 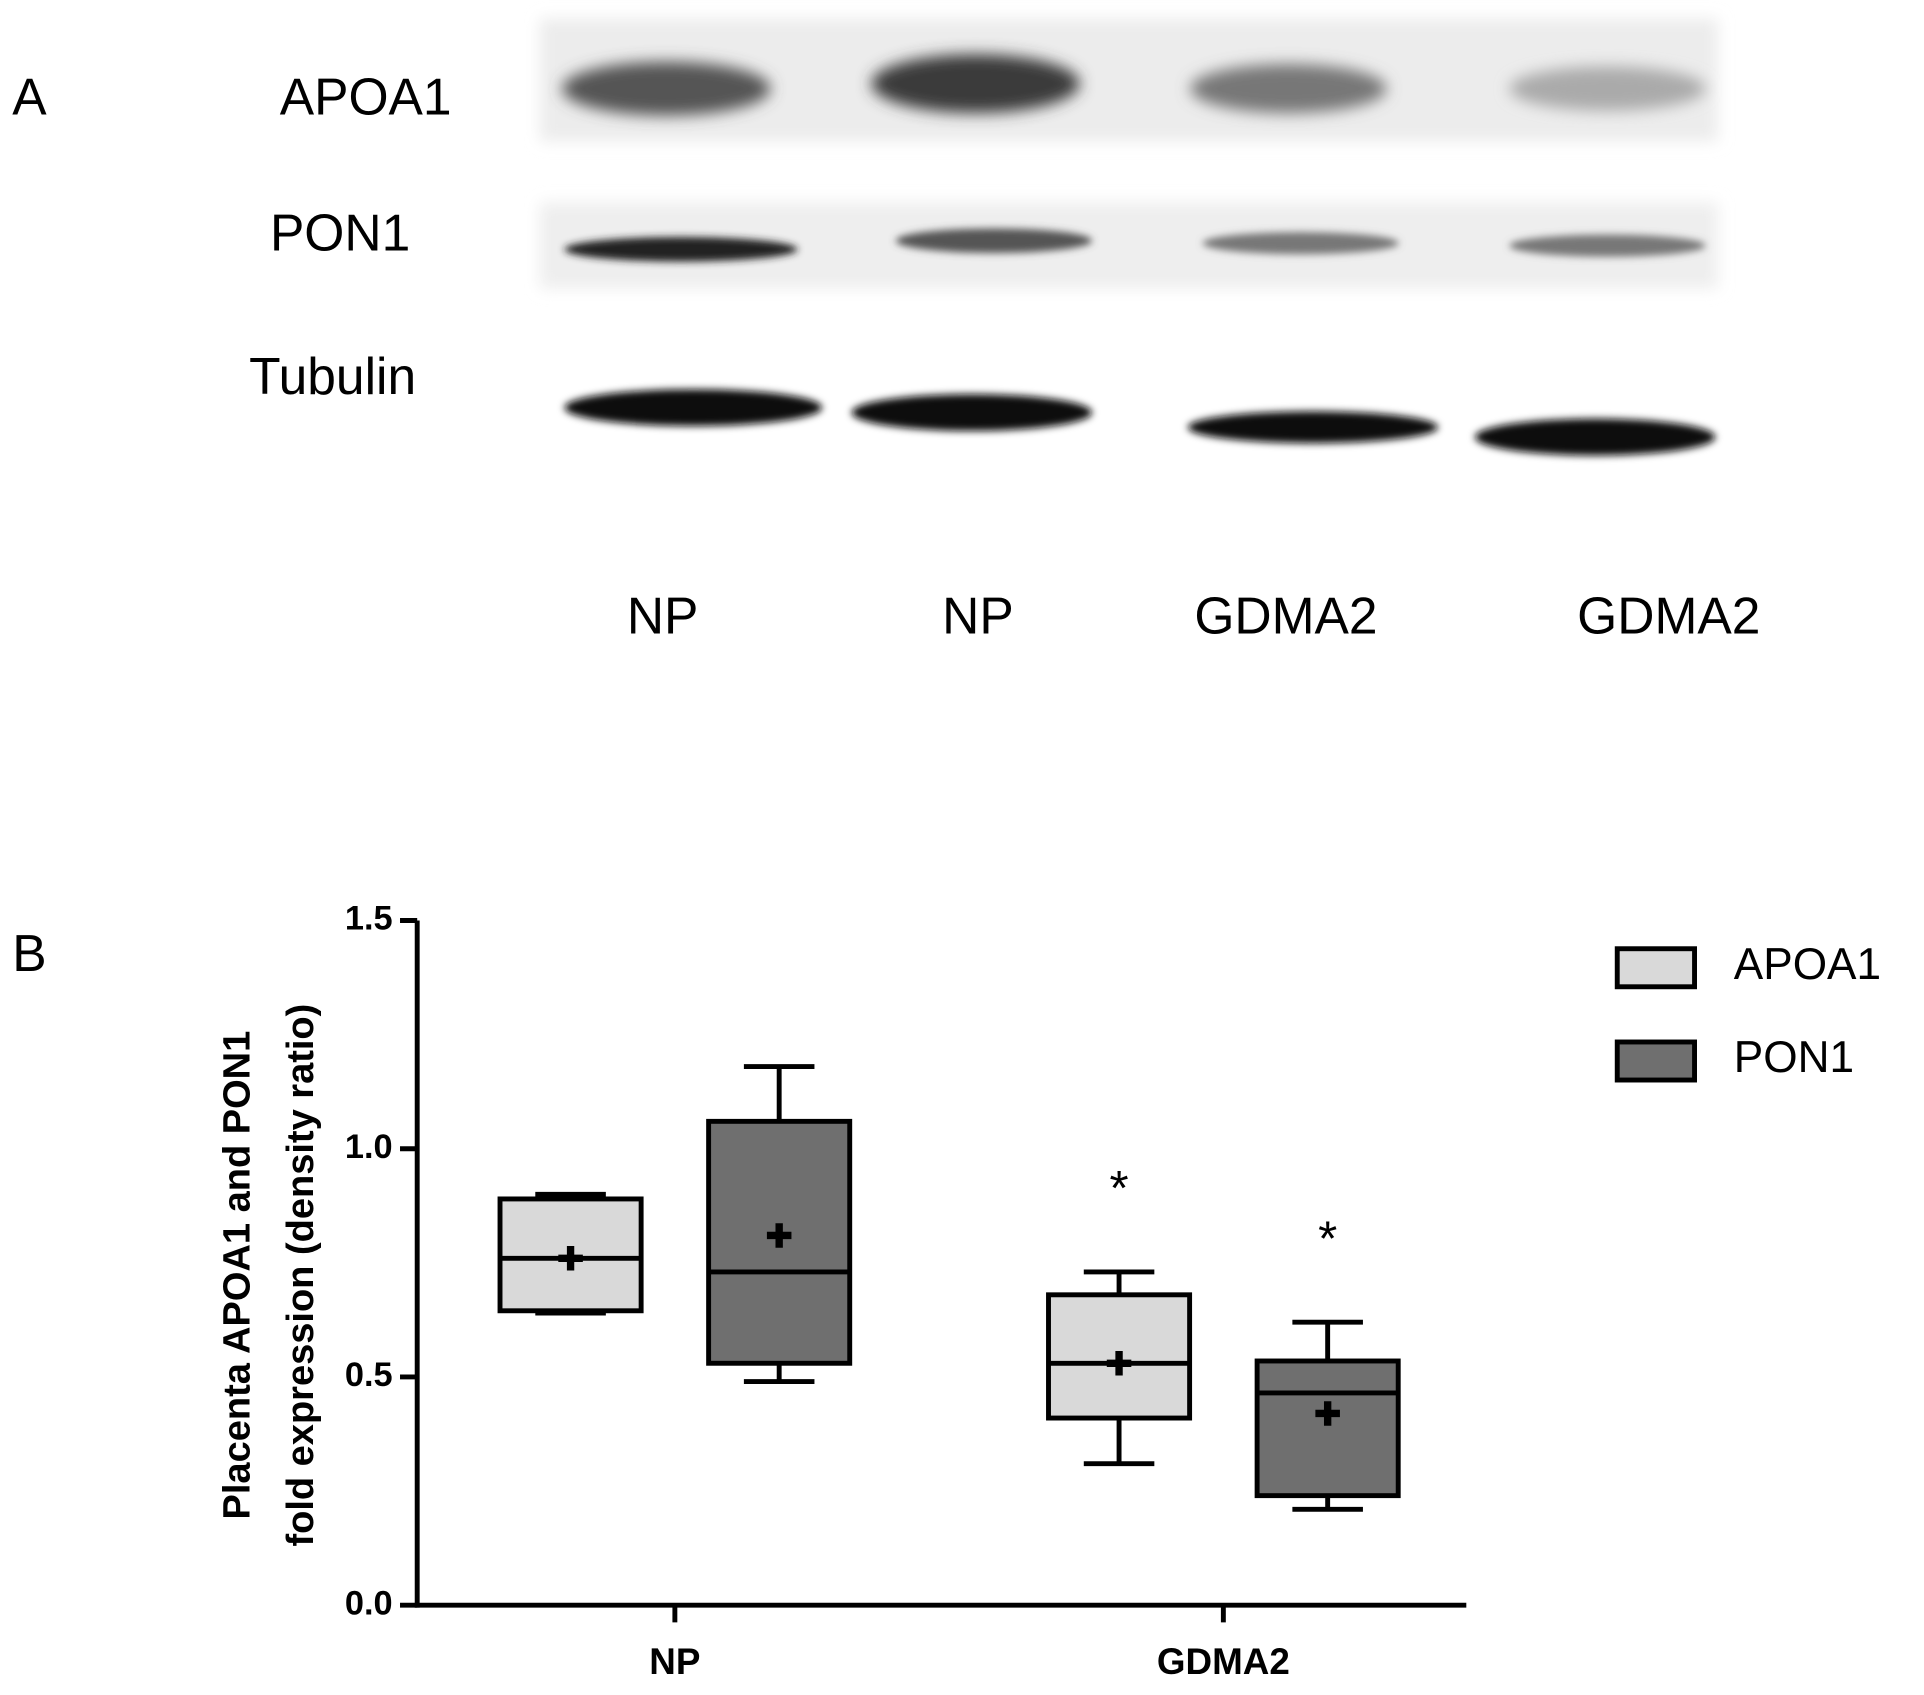 What do you see at coordinates (1807, 964) in the screenshot?
I see `legend-label: APOA1` at bounding box center [1807, 964].